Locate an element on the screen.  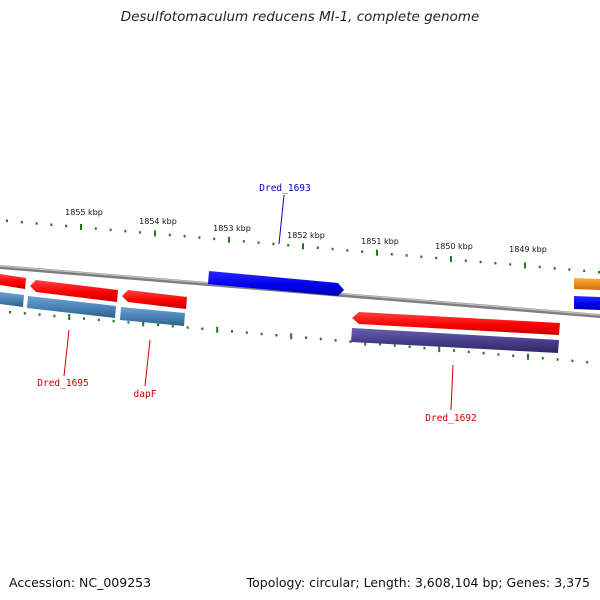
tick-row-lower is located at coordinates (299, 337).